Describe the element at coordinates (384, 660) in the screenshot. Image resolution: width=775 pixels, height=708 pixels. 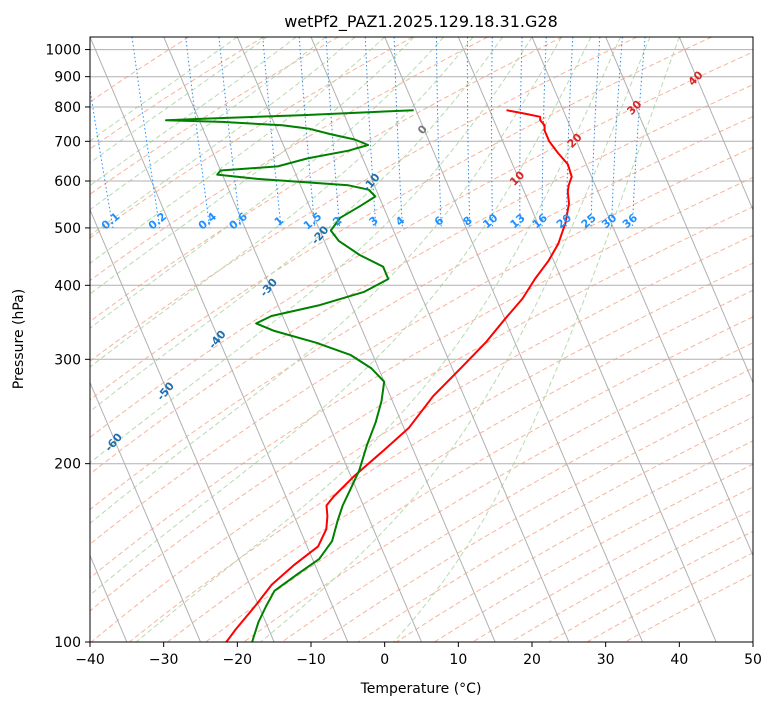
I see `x-tick-label: 0` at that location.